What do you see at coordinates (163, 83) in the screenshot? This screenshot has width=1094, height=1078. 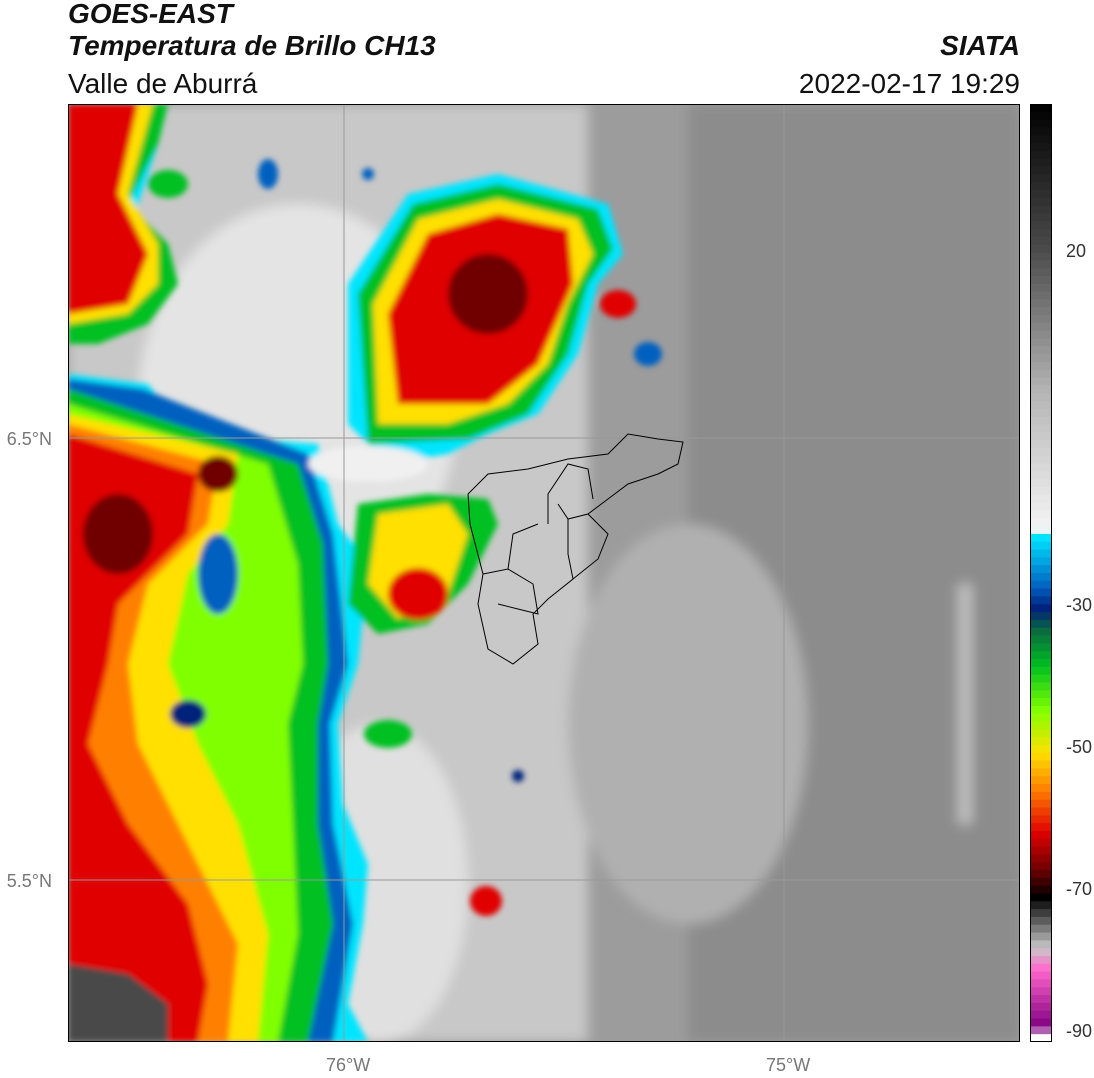 I see `region-label: Valle de Aburrá` at bounding box center [163, 83].